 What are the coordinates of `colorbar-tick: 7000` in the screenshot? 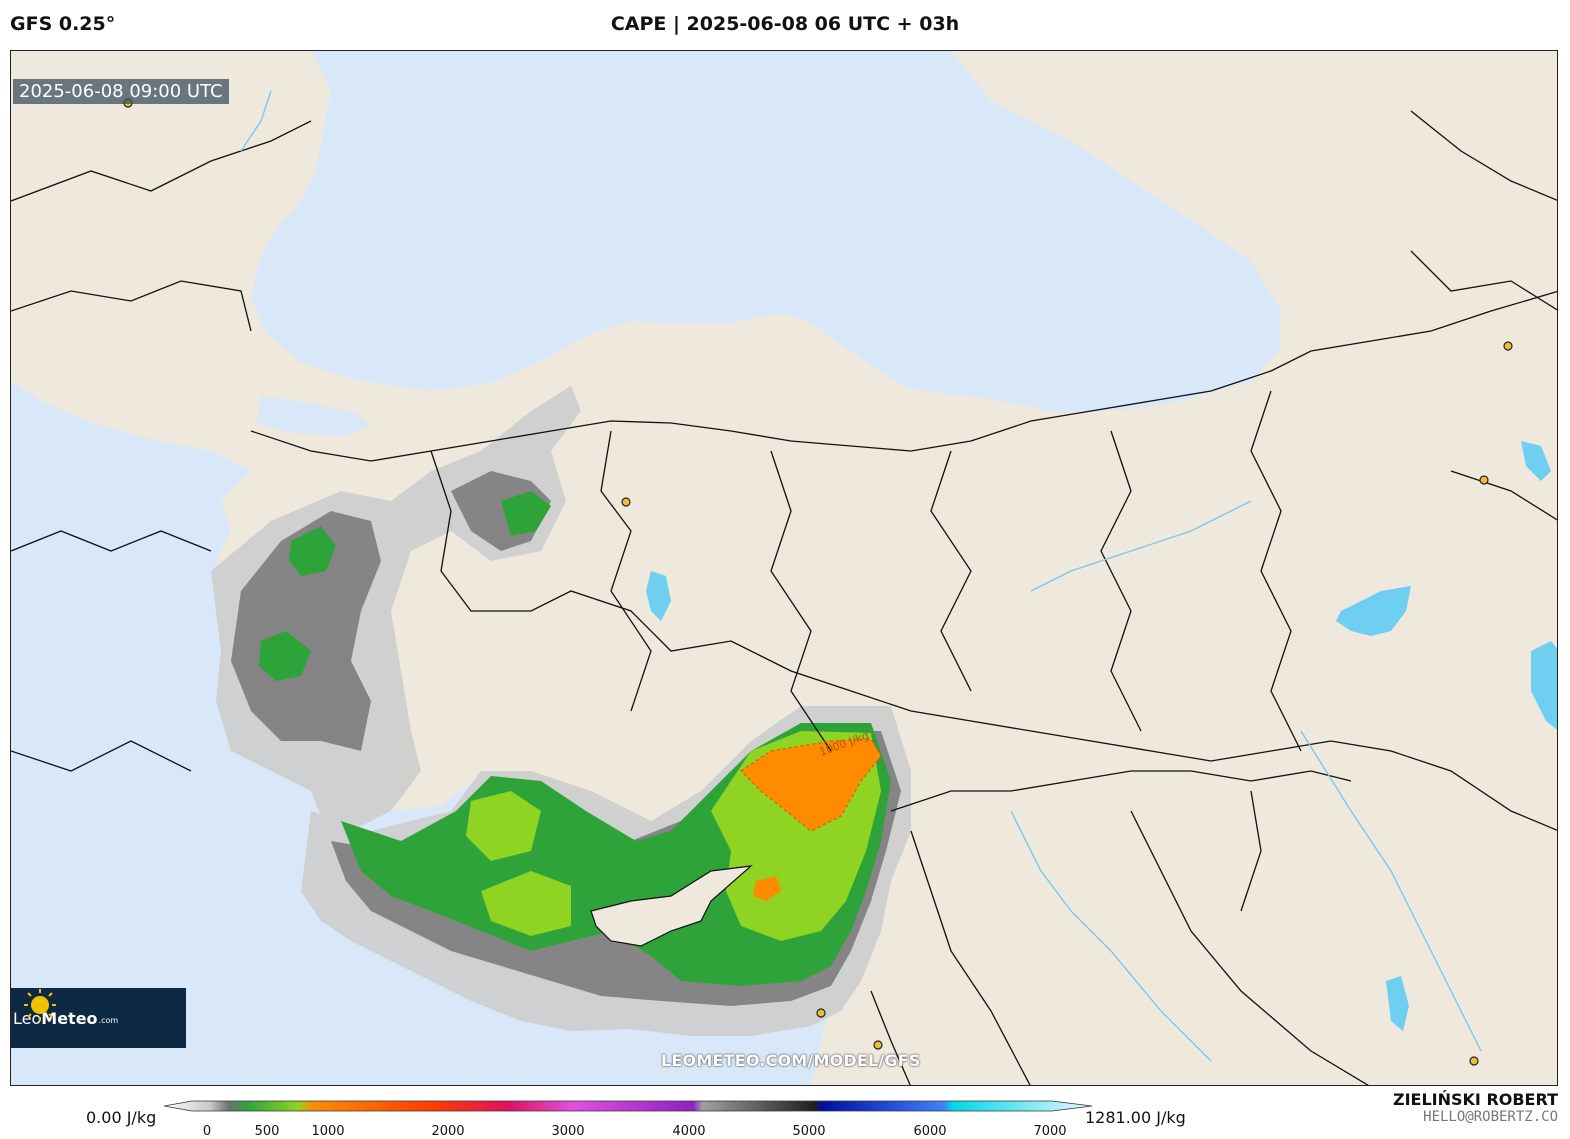 It's located at (1049, 1131).